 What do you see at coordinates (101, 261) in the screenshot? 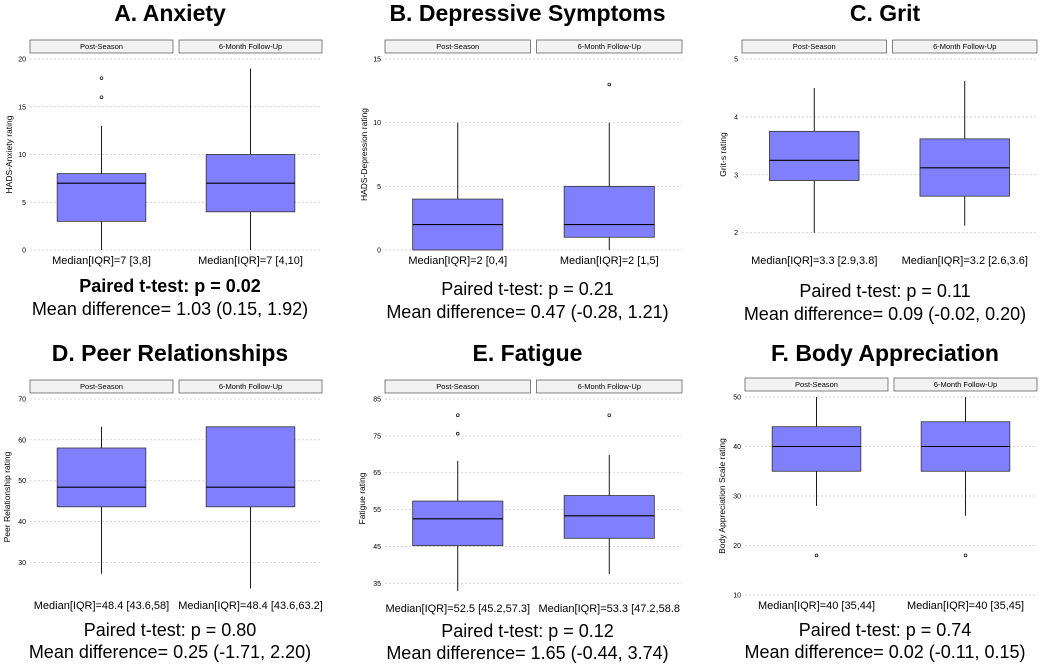
I see `median-iqr-label: Median[IQR]=7 [3,8]` at bounding box center [101, 261].